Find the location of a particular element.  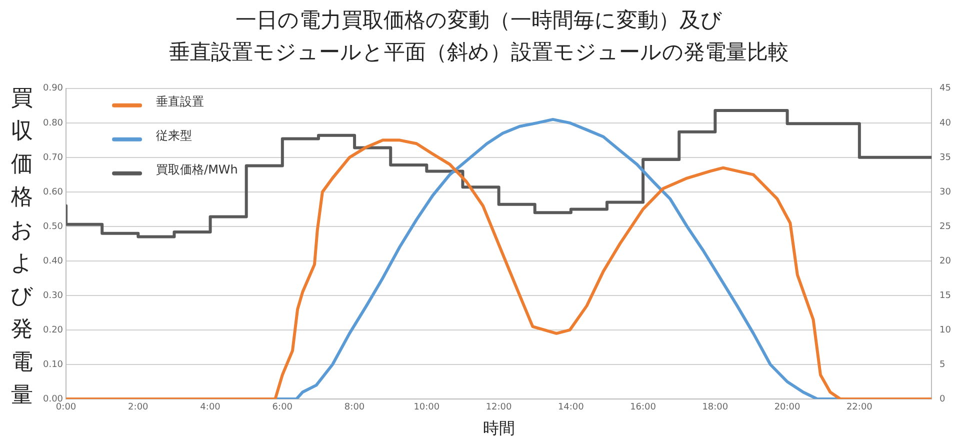

y-tick-label: 0.70 is located at coordinates (53, 157).